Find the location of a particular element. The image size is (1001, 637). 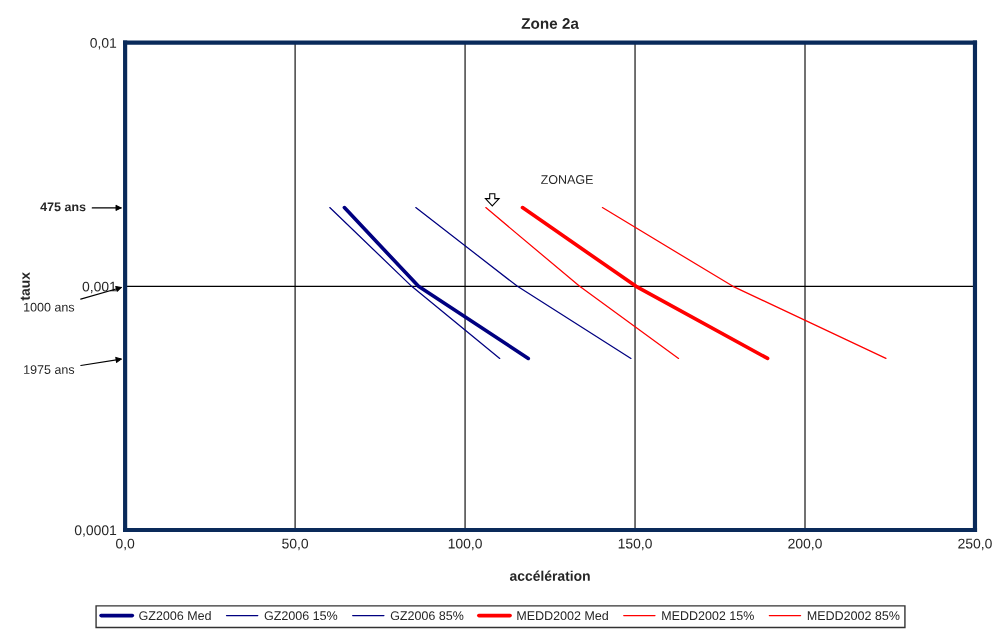

legend-label: MEDD2002 Med is located at coordinates (562, 615).